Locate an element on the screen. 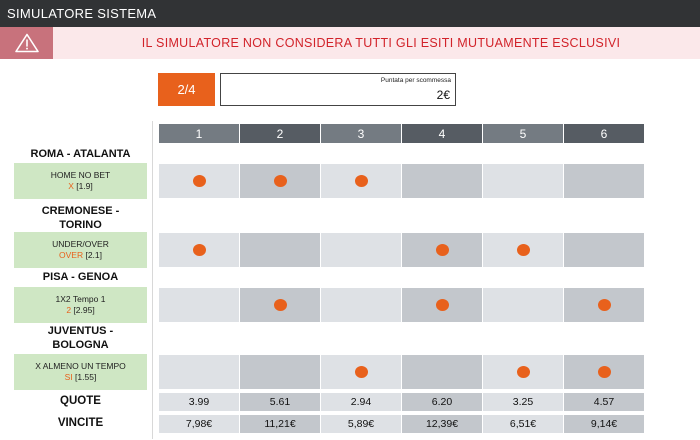 The image size is (700, 440). vincite-value: 11,21€ is located at coordinates (280, 424).